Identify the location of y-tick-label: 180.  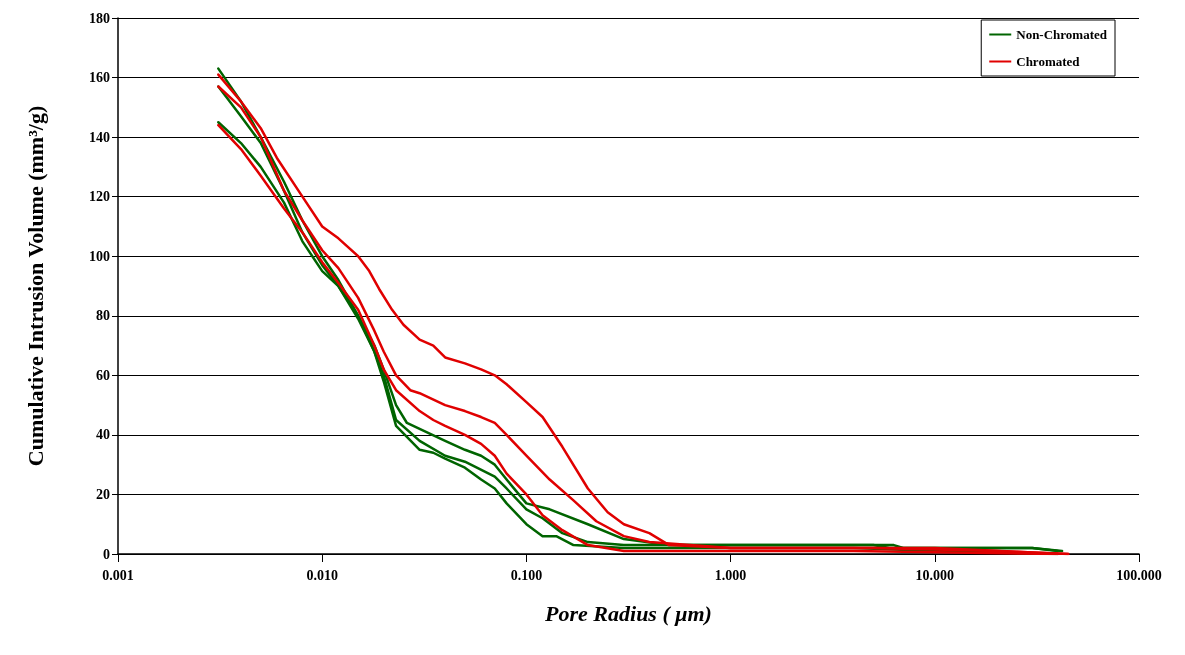
(99, 18).